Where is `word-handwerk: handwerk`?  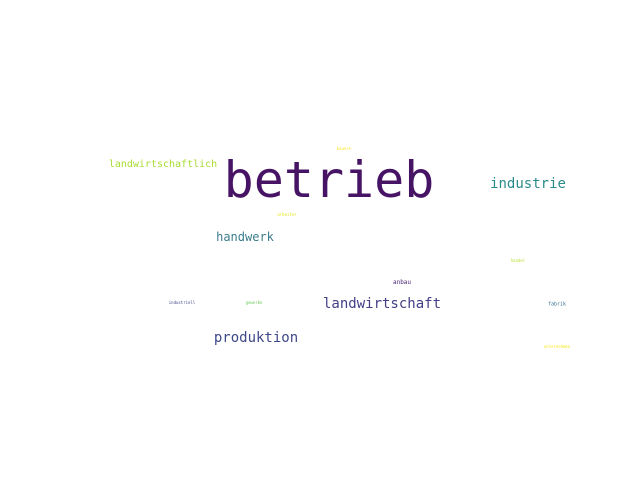
word-handwerk: handwerk is located at coordinates (245, 237).